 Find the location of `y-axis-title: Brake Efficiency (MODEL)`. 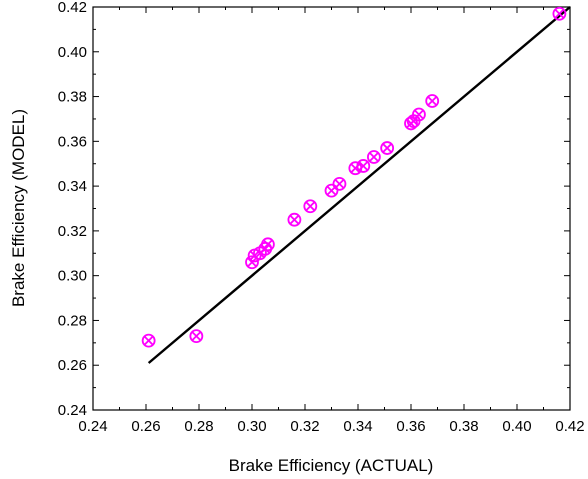

y-axis-title: Brake Efficiency (MODEL) is located at coordinates (18, 208).